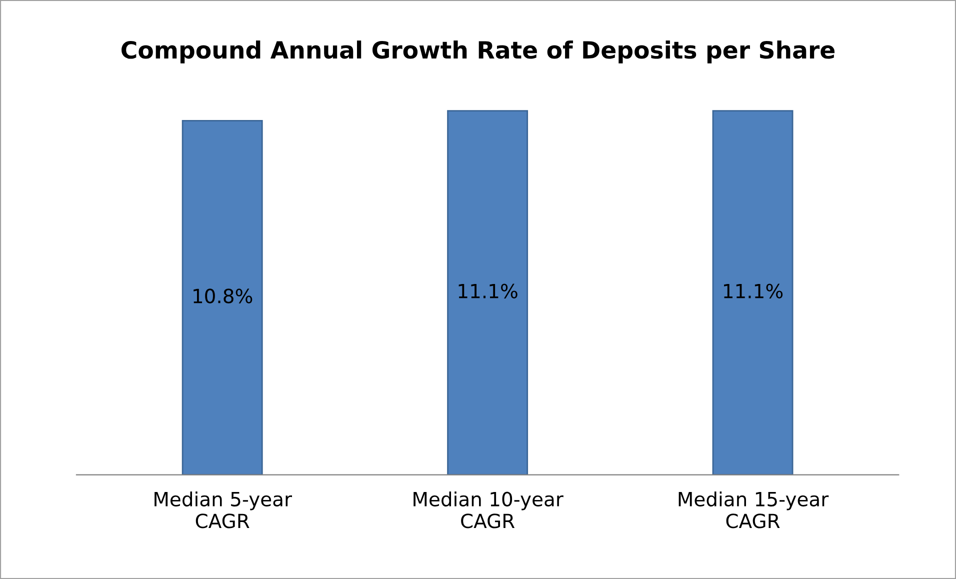 Image resolution: width=956 pixels, height=579 pixels. What do you see at coordinates (489, 509) in the screenshot?
I see `x-tick-label: Median 10-year CAGR` at bounding box center [489, 509].